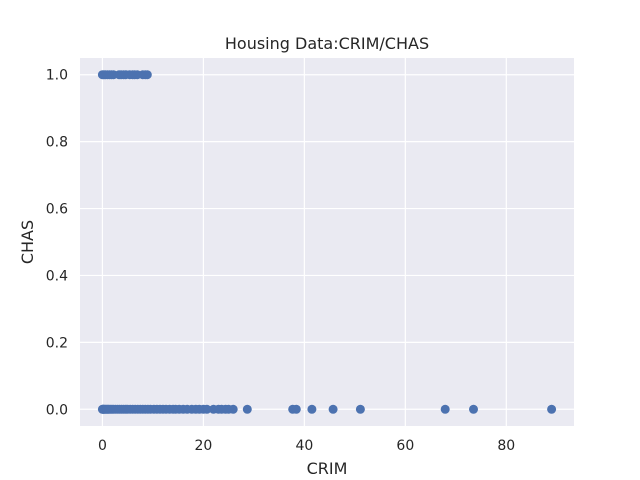 This screenshot has height=480, width=640. I want to click on y-tick-label: 0.6, so click(57, 210).